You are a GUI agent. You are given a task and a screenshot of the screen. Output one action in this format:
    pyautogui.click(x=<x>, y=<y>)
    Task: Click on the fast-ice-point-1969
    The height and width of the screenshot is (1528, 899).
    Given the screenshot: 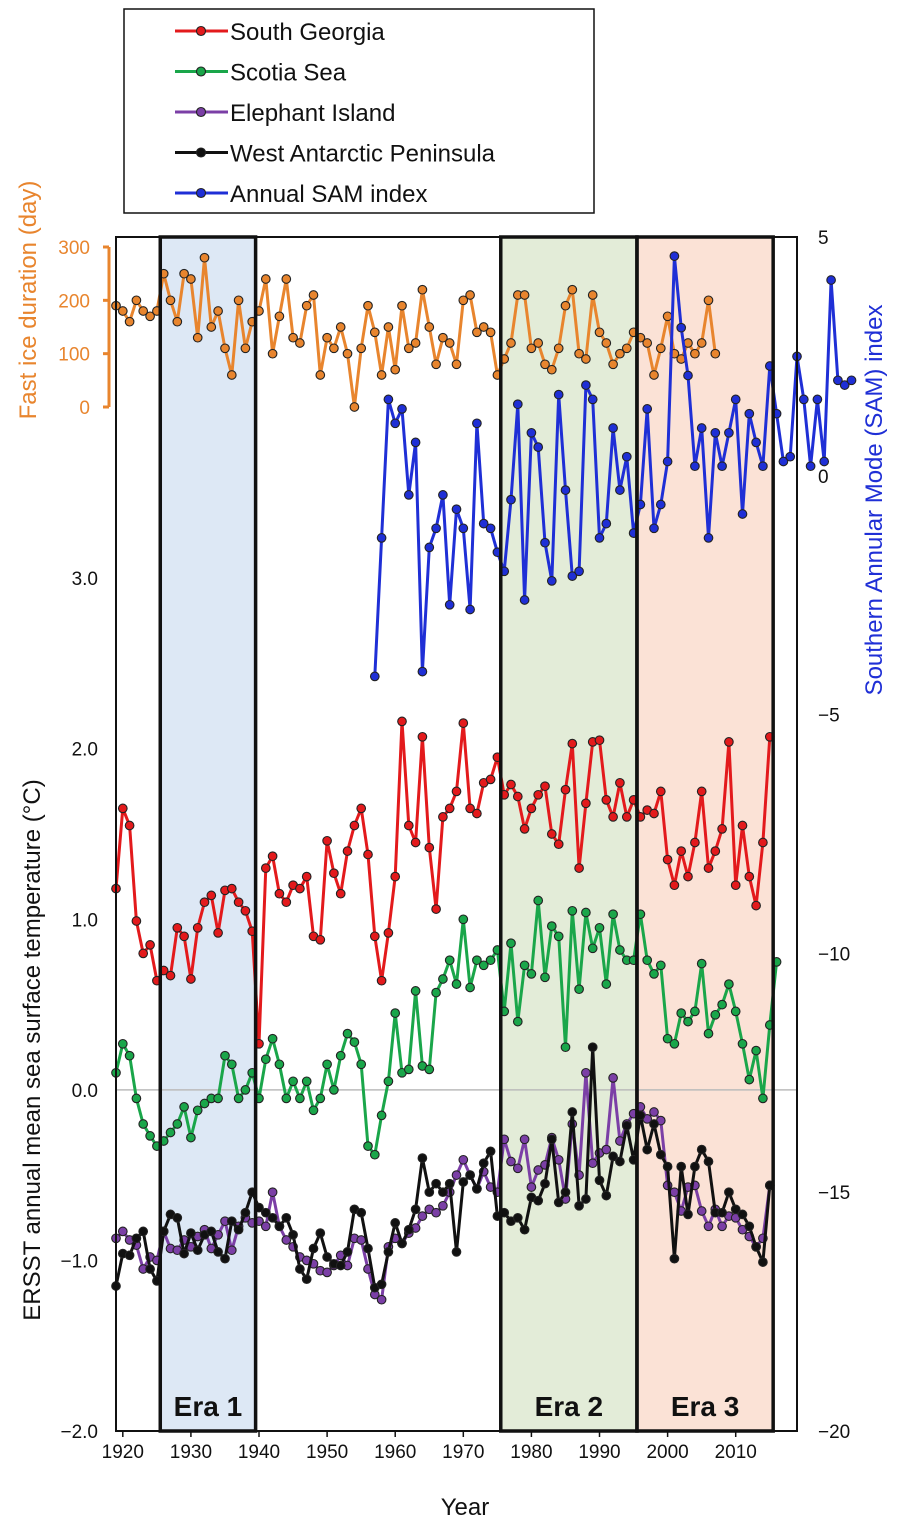 What is the action you would take?
    pyautogui.click(x=456, y=364)
    